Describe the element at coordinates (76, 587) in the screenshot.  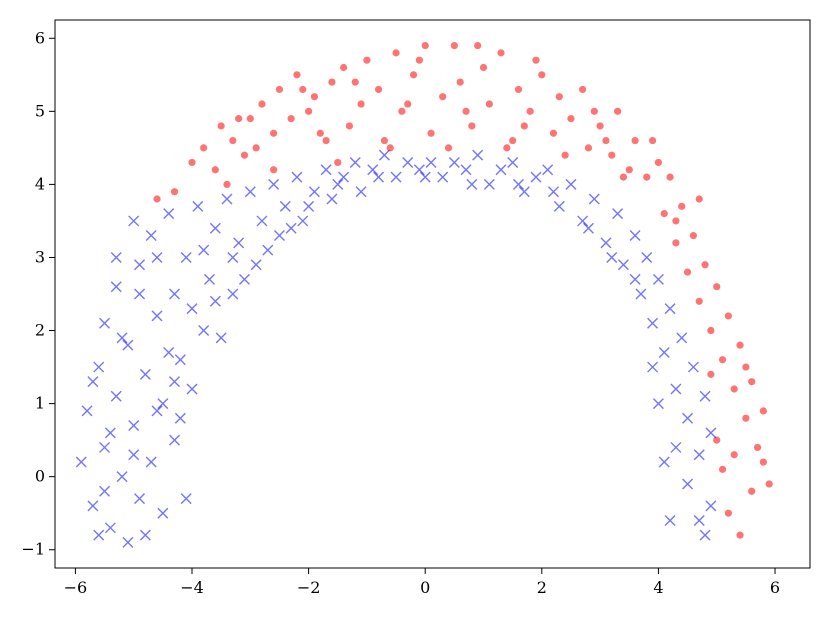
I see `x-tick-label: −6` at that location.